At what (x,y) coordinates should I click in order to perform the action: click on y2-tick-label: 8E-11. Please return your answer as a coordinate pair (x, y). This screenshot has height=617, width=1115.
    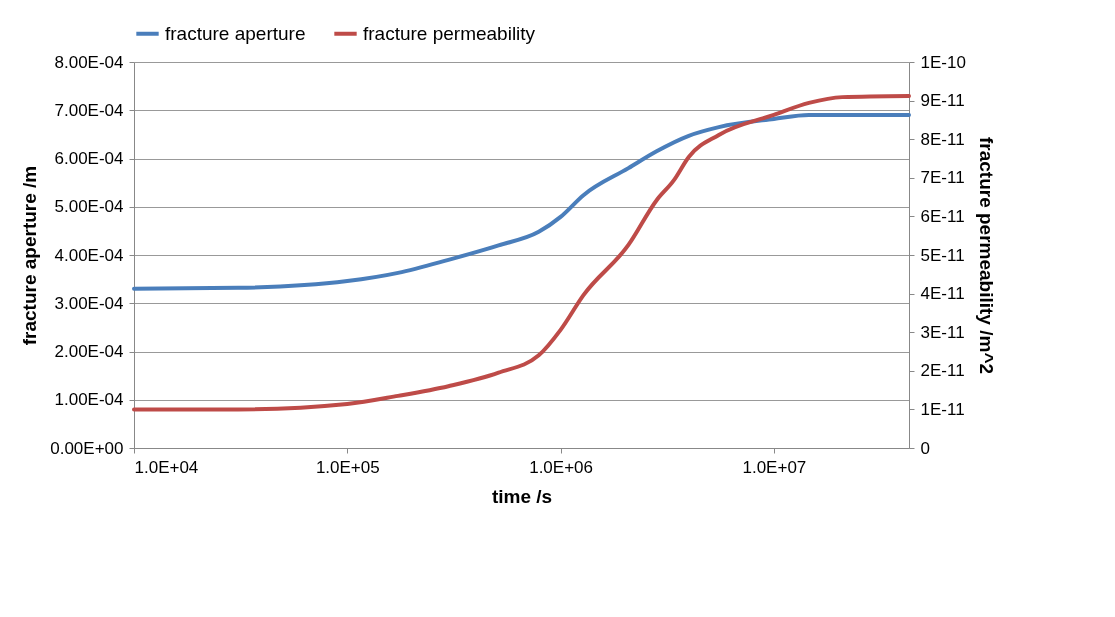
    Looking at the image, I should click on (942, 139).